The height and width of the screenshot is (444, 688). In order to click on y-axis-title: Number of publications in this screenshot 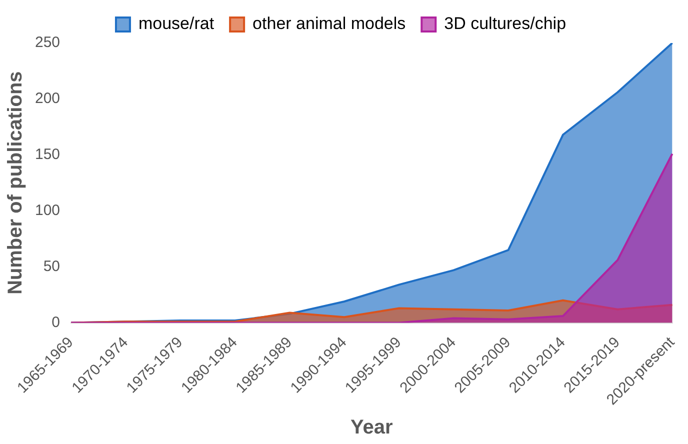, I will do `click(15, 183)`.